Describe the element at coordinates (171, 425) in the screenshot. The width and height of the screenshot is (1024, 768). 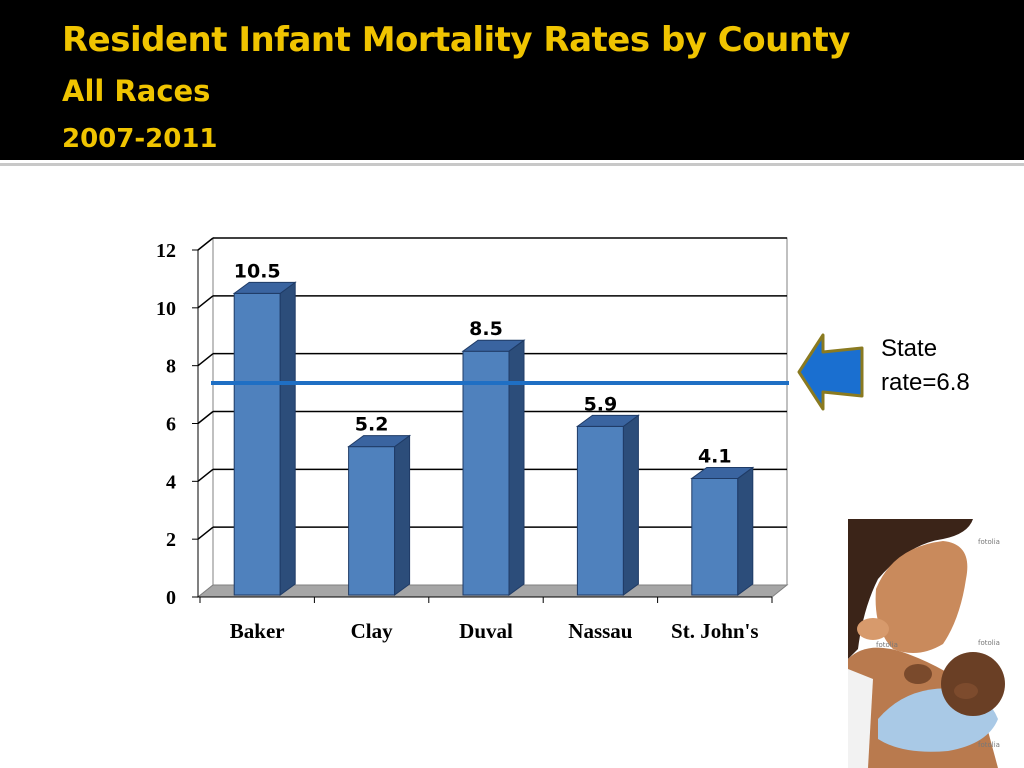
I see `y-tick-label: 6` at that location.